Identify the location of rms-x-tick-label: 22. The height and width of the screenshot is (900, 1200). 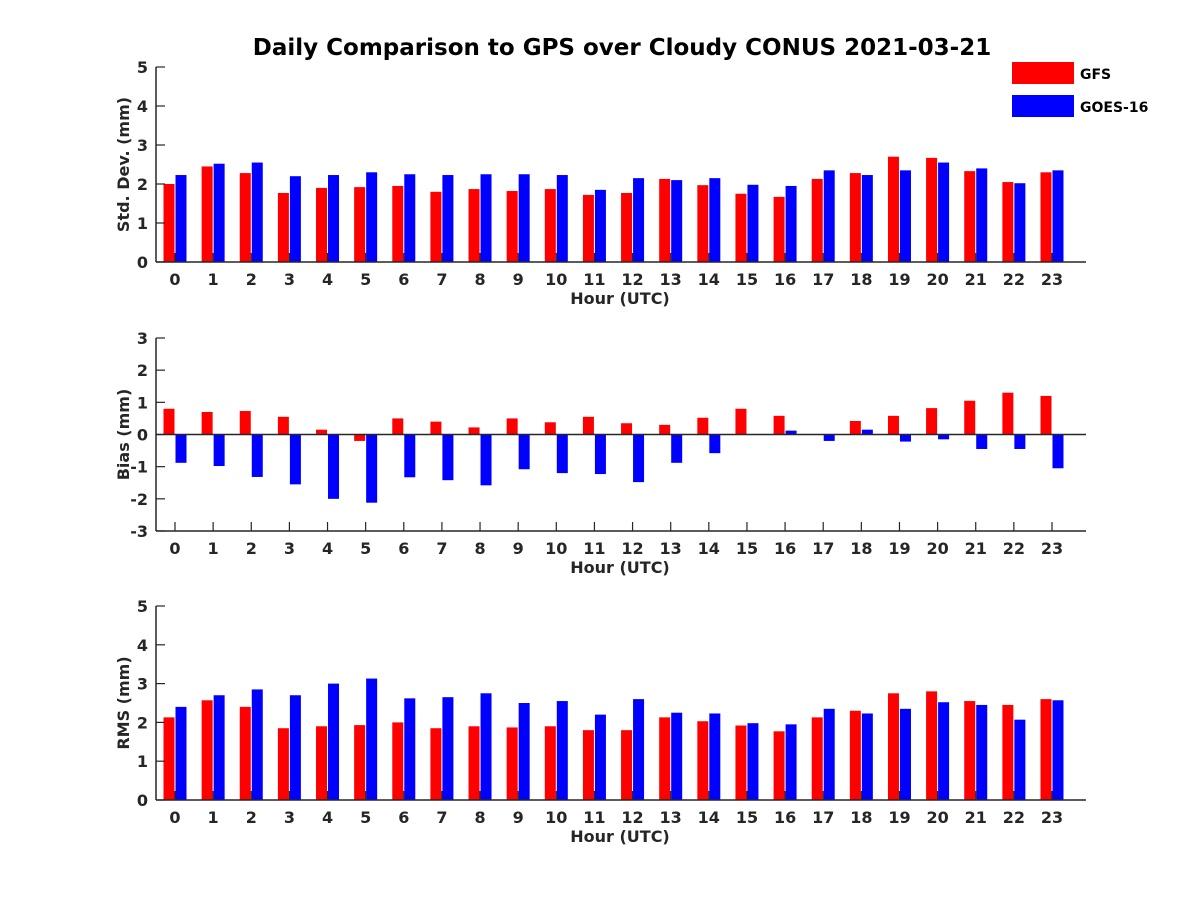
(1014, 817).